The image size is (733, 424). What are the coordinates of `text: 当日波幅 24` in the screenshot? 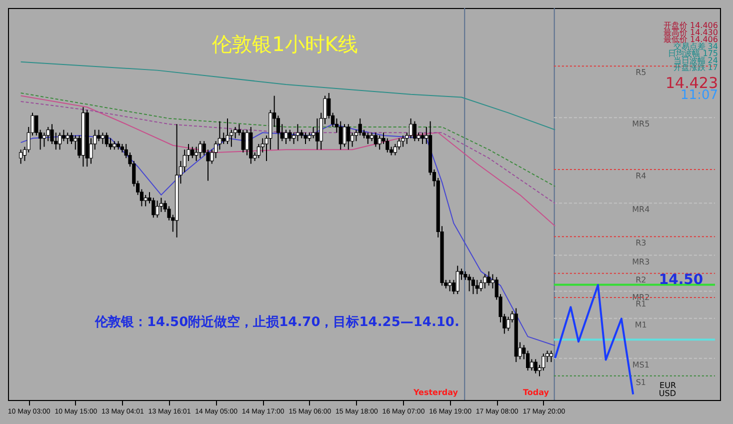 It's located at (695, 60).